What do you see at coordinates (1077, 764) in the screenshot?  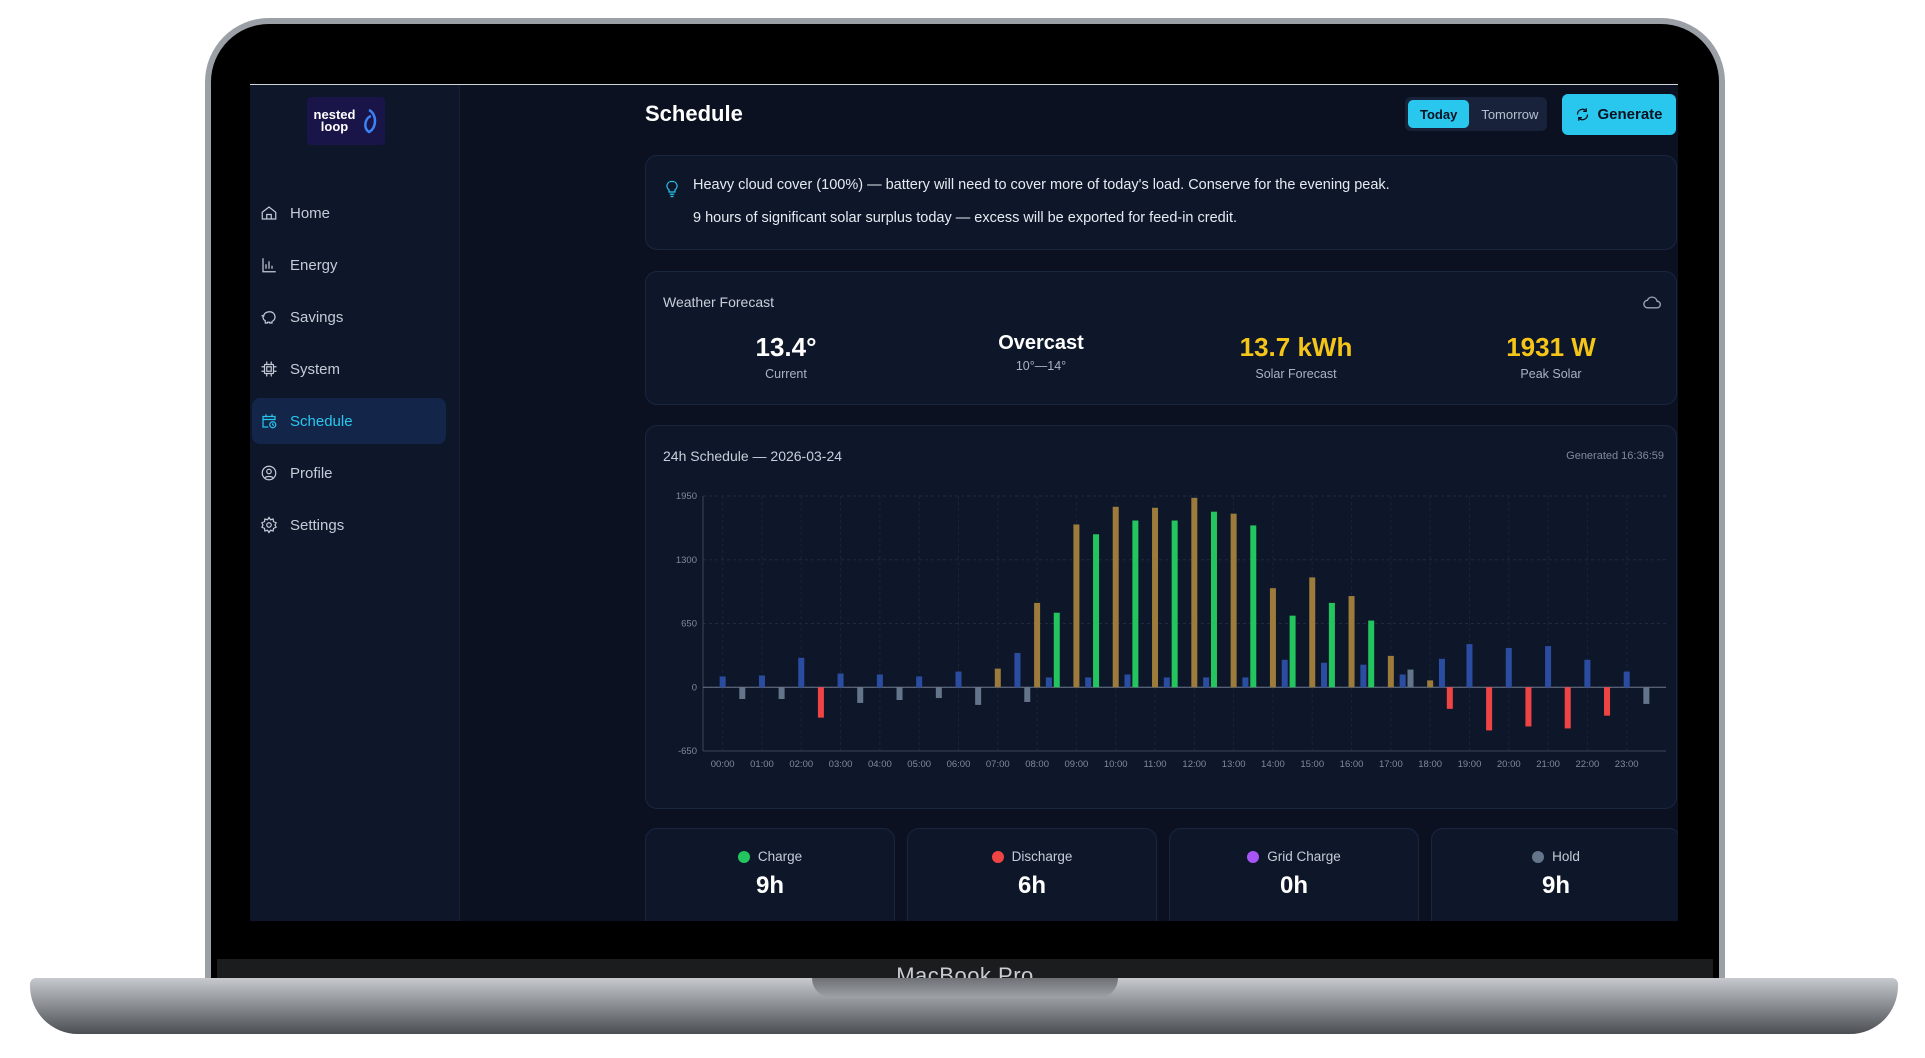 I see `x-tick-label: 09:00` at bounding box center [1077, 764].